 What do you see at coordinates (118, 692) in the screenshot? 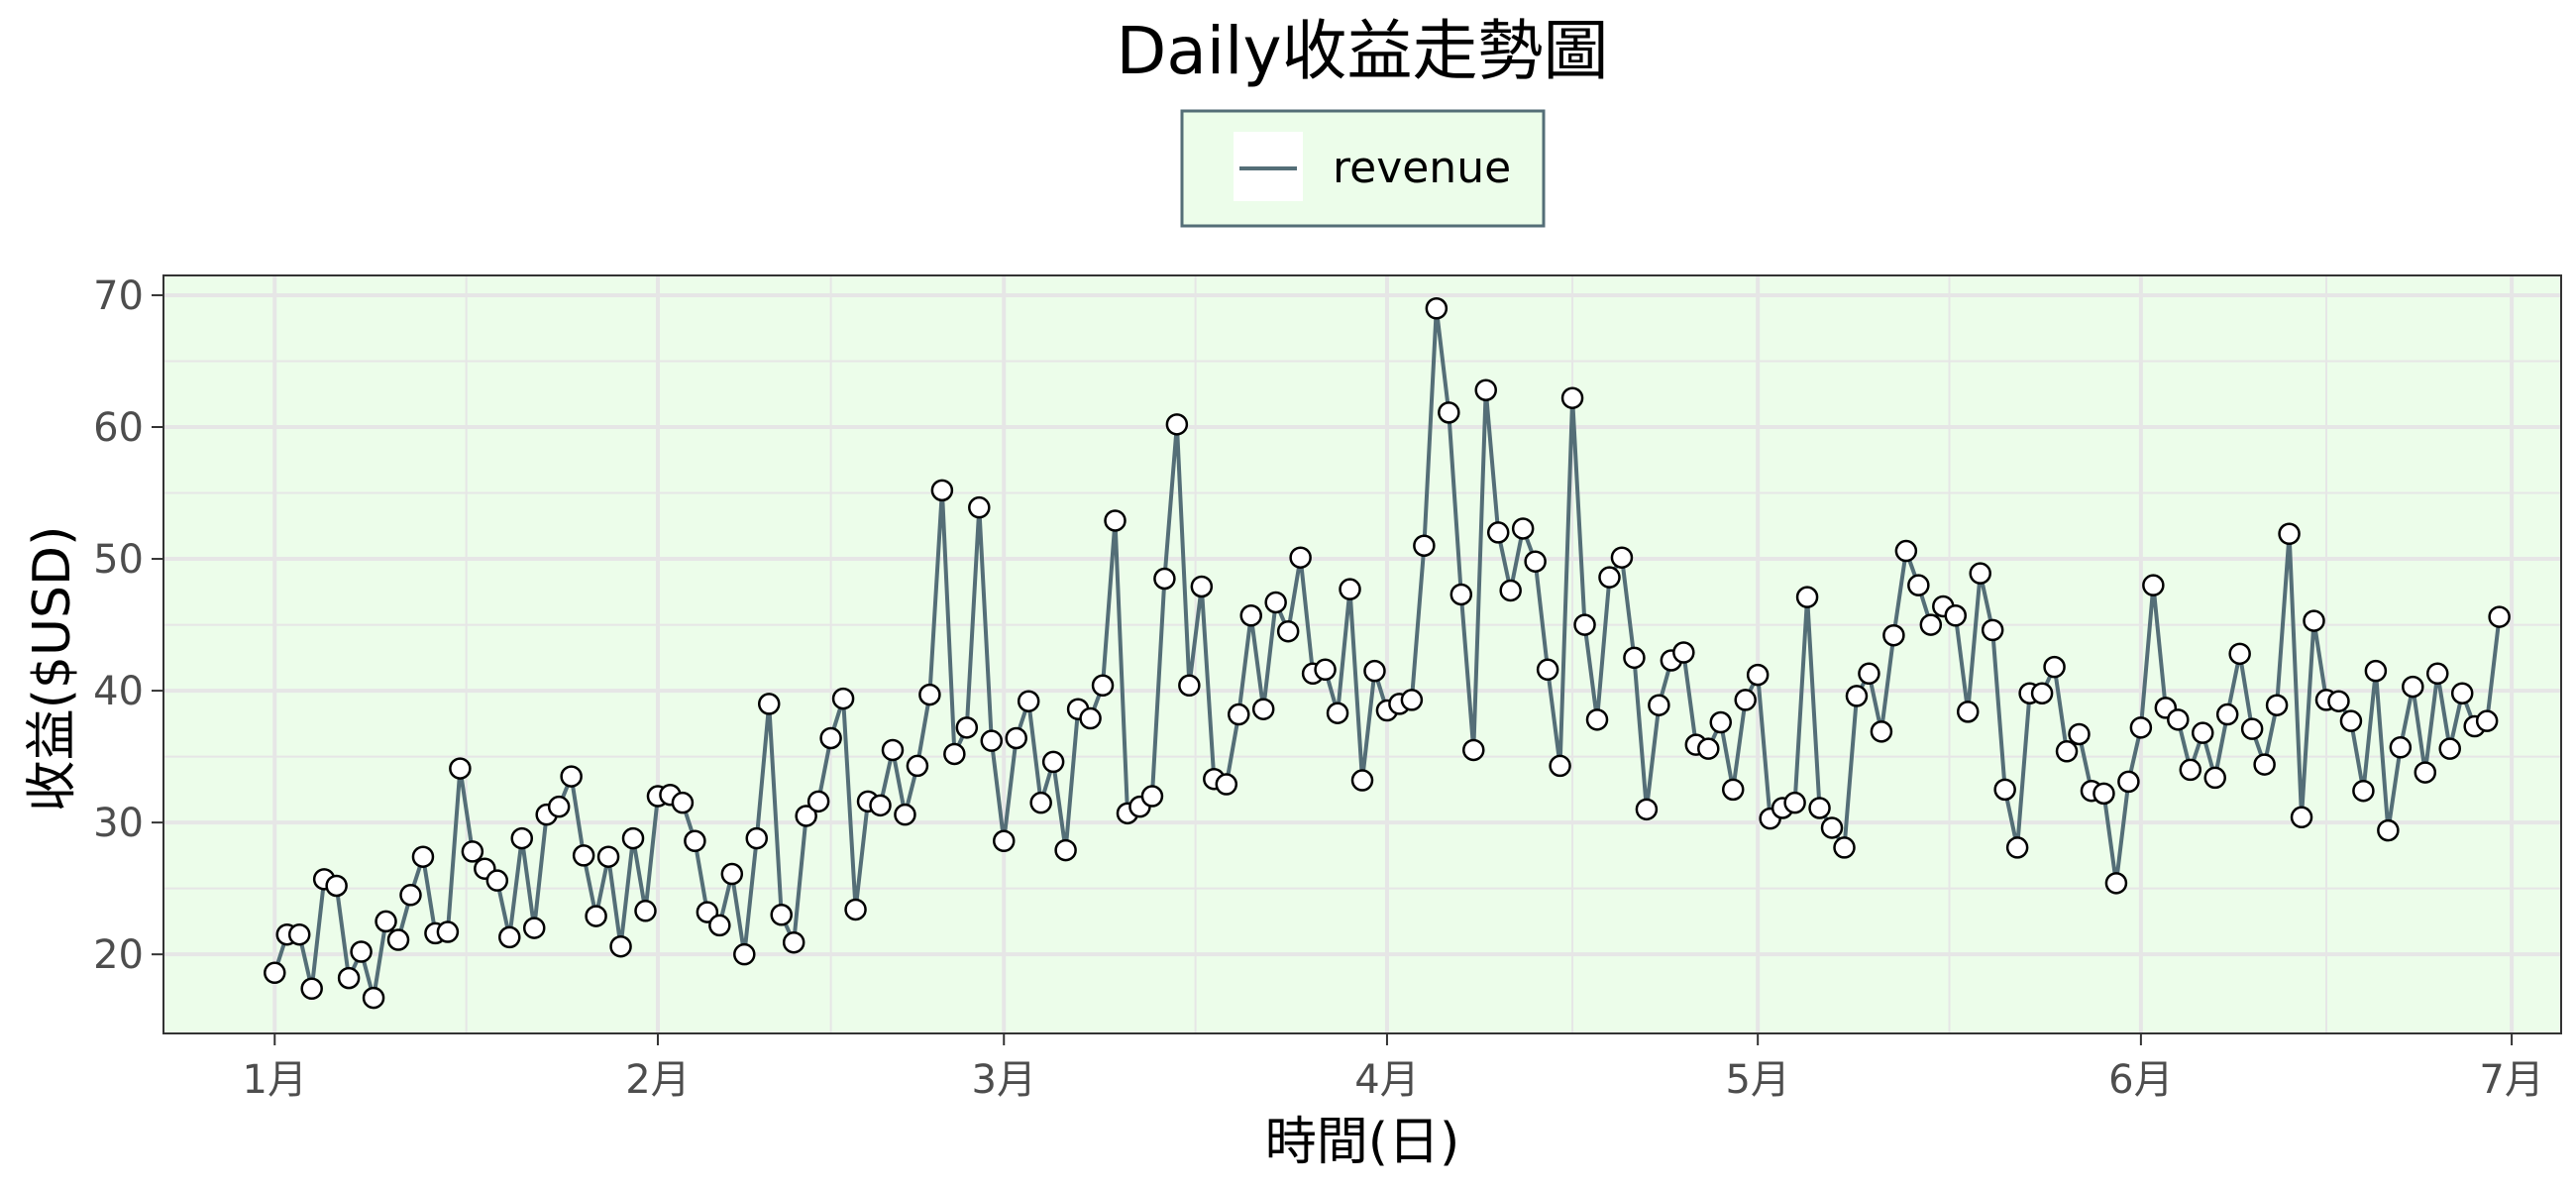
I see `y-tick-label: 40` at bounding box center [118, 692].